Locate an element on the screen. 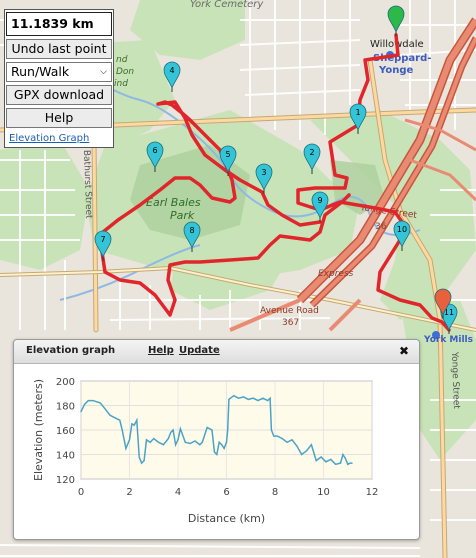 The image size is (476, 558). x-axis-label: Distance (km) is located at coordinates (226, 518).